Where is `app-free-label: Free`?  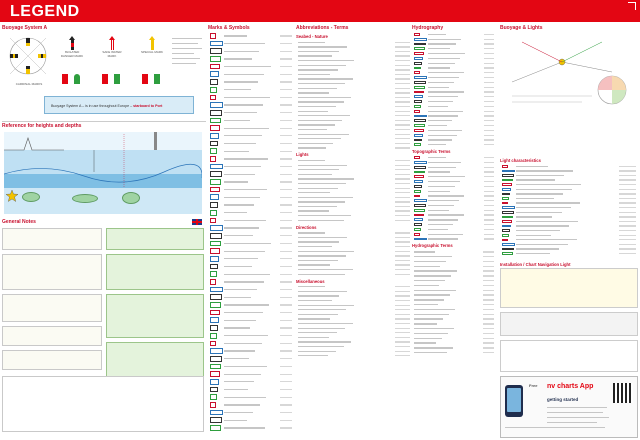
app-free-label: Free is located at coordinates (533, 385).